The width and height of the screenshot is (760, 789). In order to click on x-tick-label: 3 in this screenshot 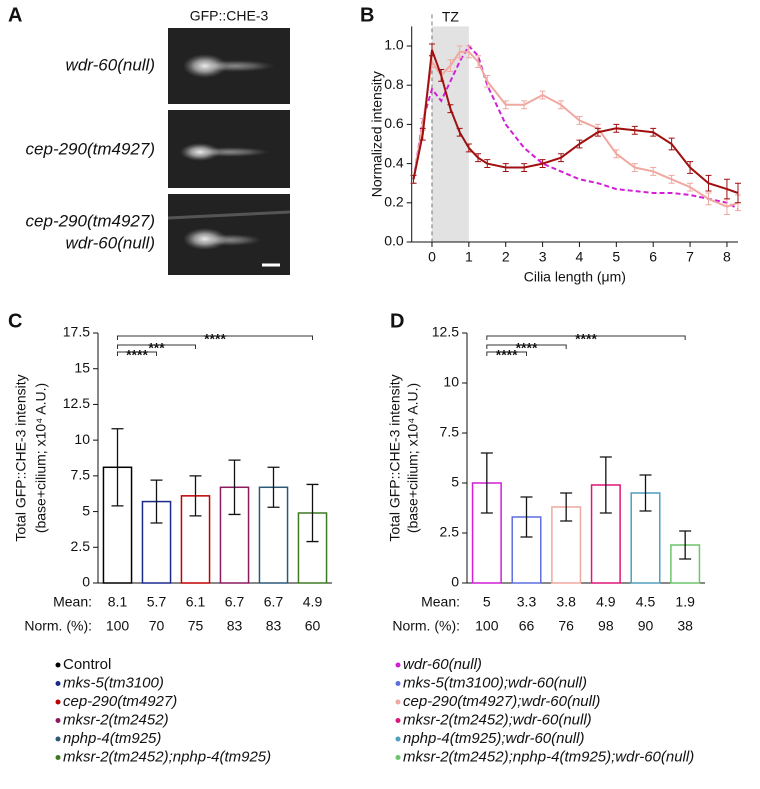, I will do `click(543, 257)`.